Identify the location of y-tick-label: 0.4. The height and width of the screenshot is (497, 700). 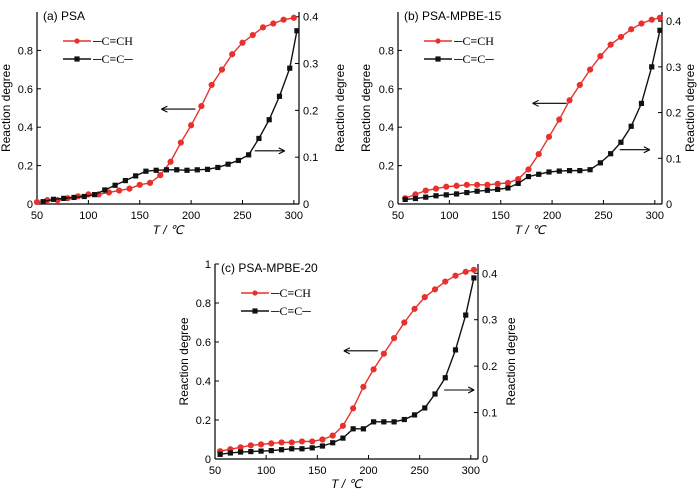
(386, 128).